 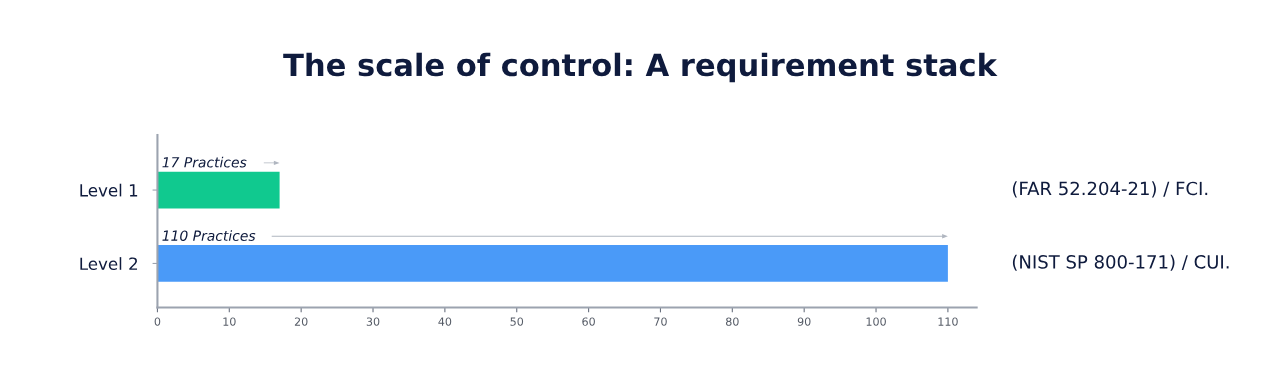 What do you see at coordinates (445, 321) in the screenshot?
I see `x-tick-label: 40` at bounding box center [445, 321].